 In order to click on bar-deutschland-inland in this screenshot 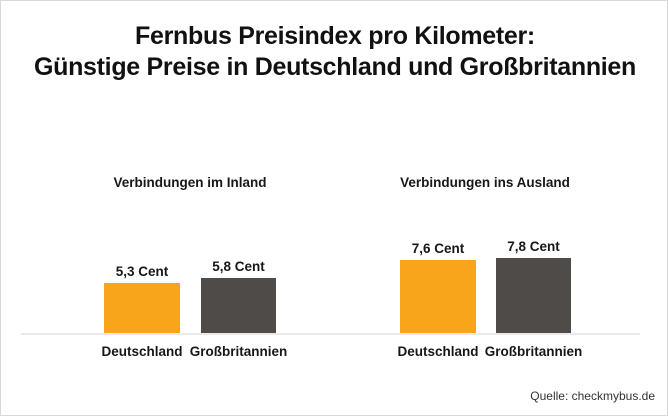, I will do `click(142, 308)`.